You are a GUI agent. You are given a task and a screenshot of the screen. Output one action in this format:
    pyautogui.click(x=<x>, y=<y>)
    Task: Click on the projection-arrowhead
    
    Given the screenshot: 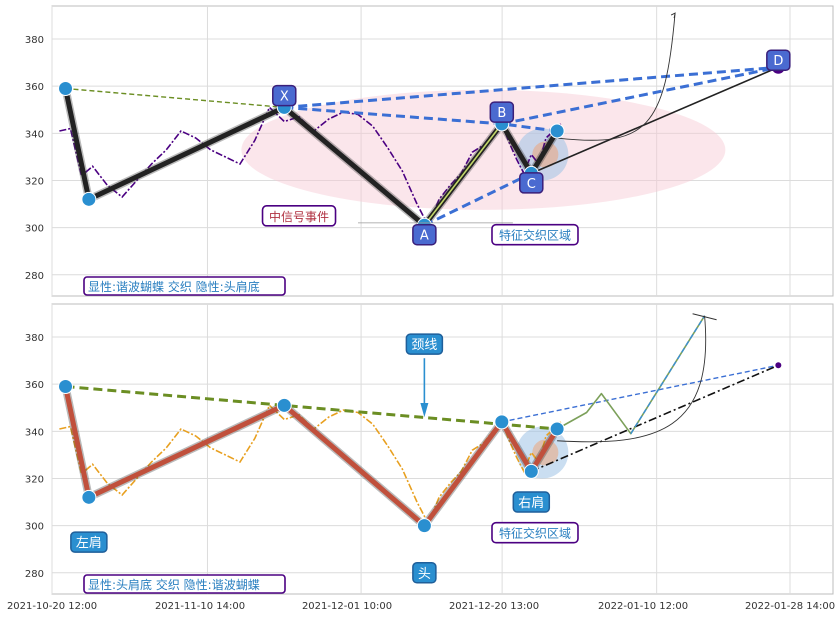 What is the action you would take?
    pyautogui.click(x=673, y=15)
    